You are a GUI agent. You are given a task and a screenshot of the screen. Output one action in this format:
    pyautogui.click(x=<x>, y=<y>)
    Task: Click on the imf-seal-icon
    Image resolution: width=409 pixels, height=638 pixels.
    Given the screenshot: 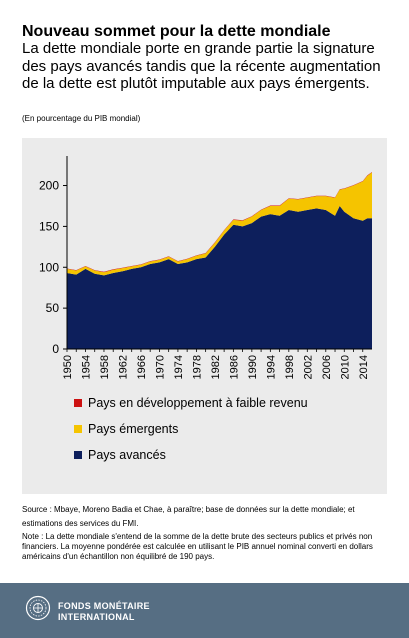 What is the action you would take?
    pyautogui.click(x=38, y=608)
    